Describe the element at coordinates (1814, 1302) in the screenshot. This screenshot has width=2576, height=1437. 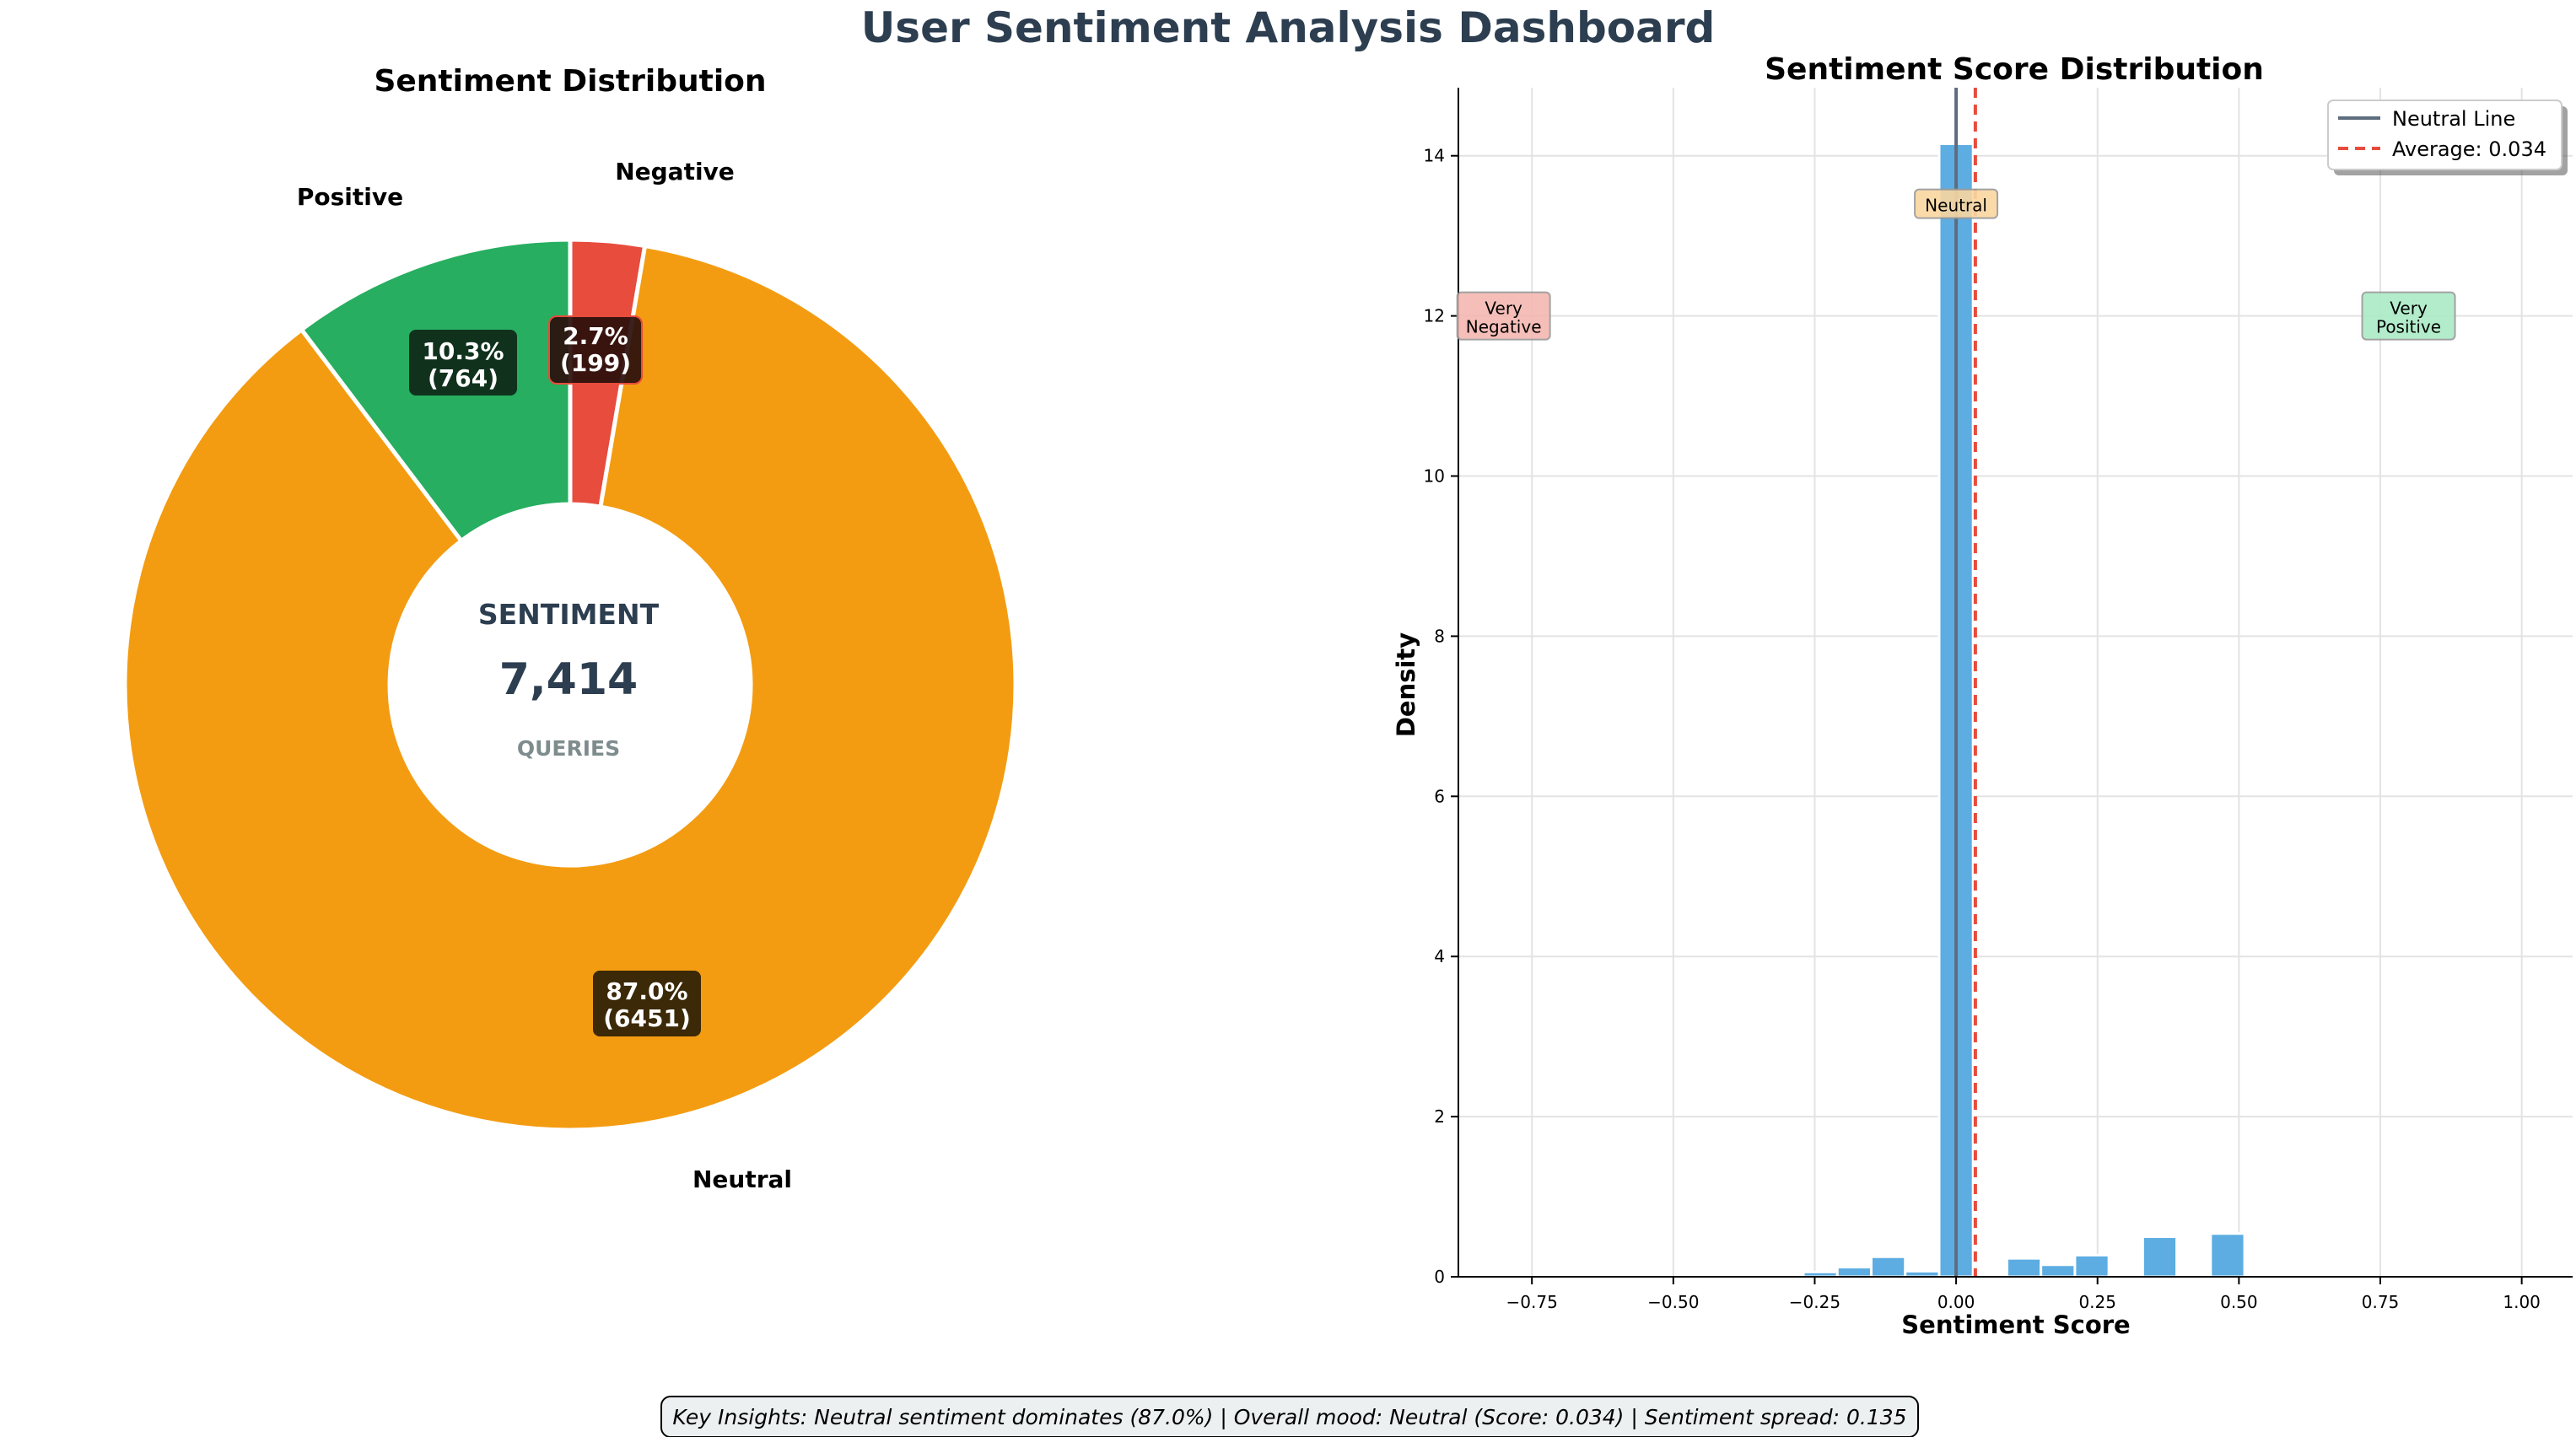
I see `x-tick-label: −0.25` at that location.